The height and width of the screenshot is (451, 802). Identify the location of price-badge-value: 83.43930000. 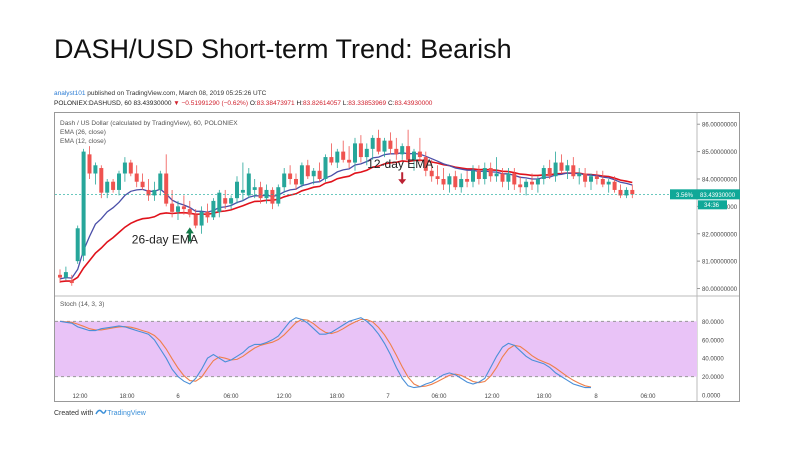
(718, 196).